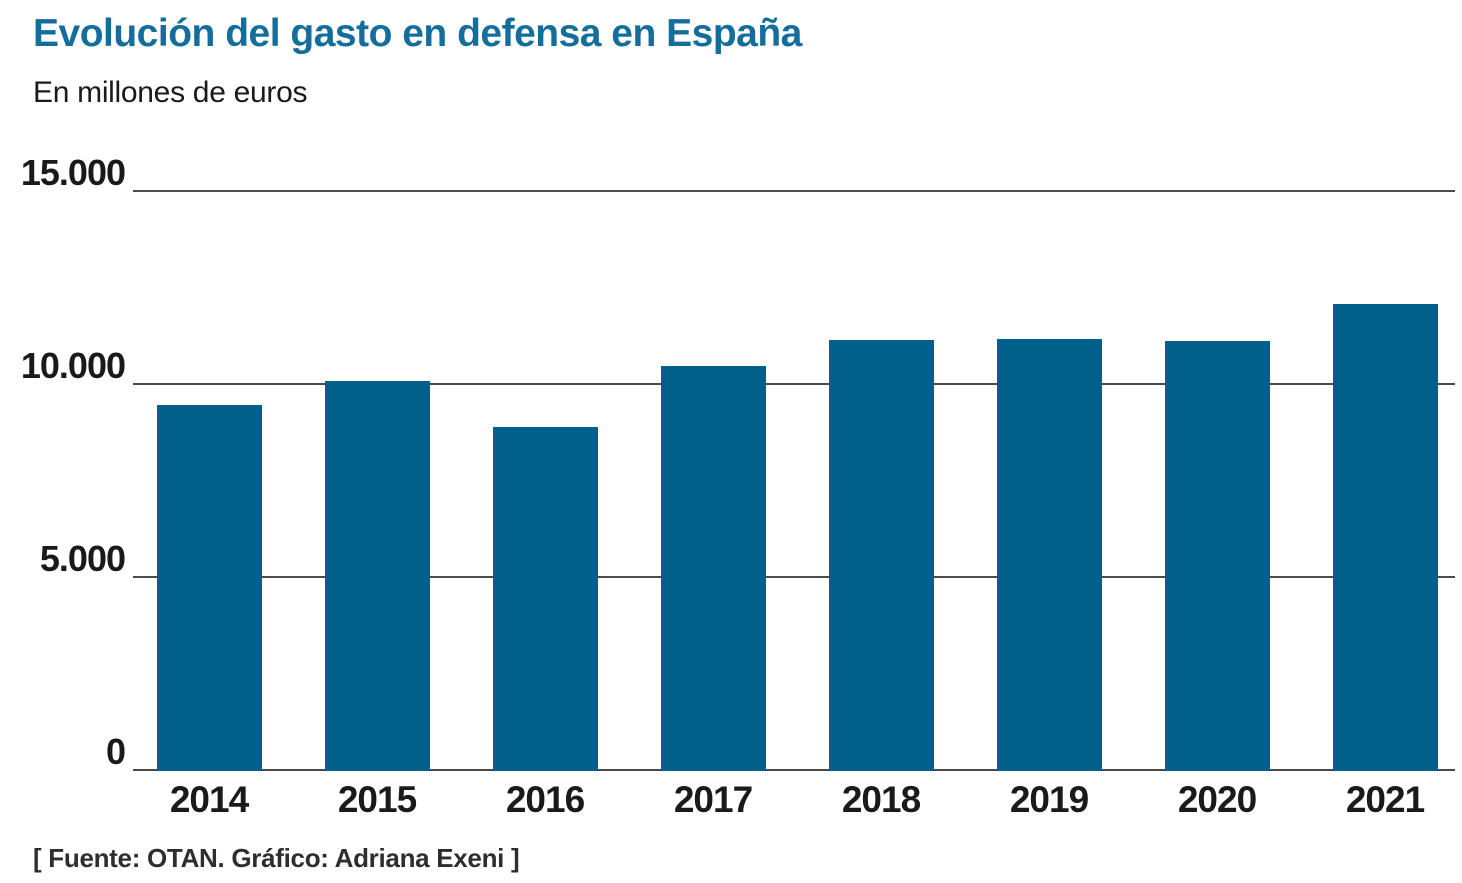 The width and height of the screenshot is (1462, 883). What do you see at coordinates (276, 858) in the screenshot?
I see `chart-source-credit: [ Fuente: OTAN. Gráfico: Adriana Exeni ]` at bounding box center [276, 858].